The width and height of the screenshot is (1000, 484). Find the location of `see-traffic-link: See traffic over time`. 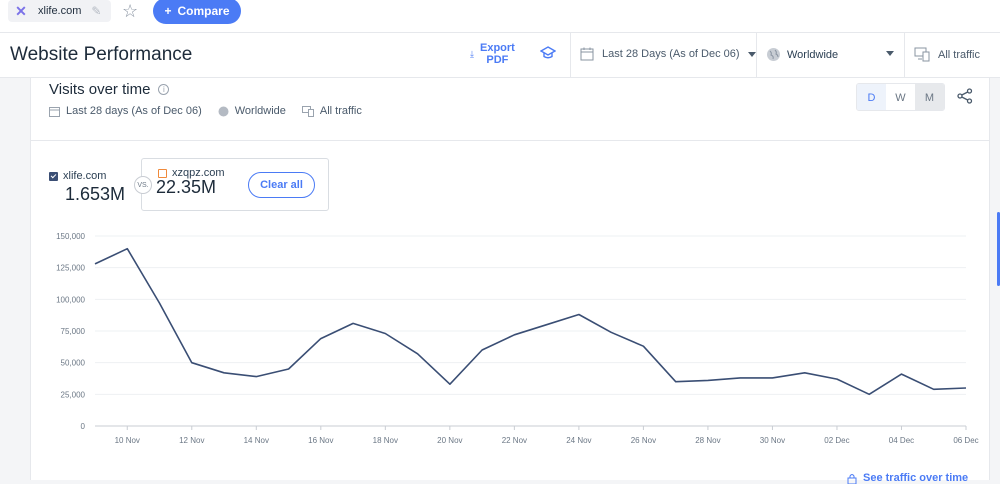

see-traffic-link: See traffic over time is located at coordinates (907, 478).